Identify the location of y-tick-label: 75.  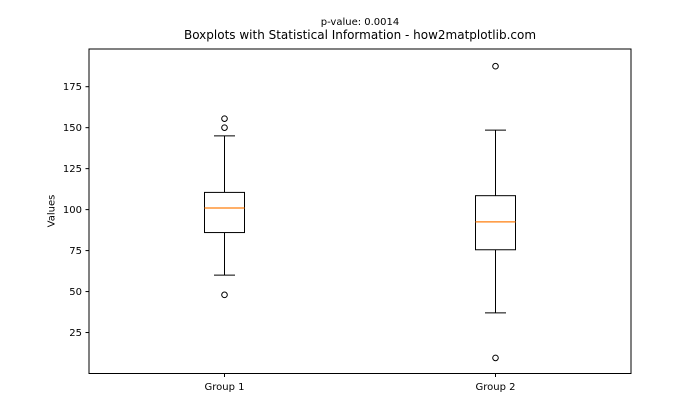
(75, 251).